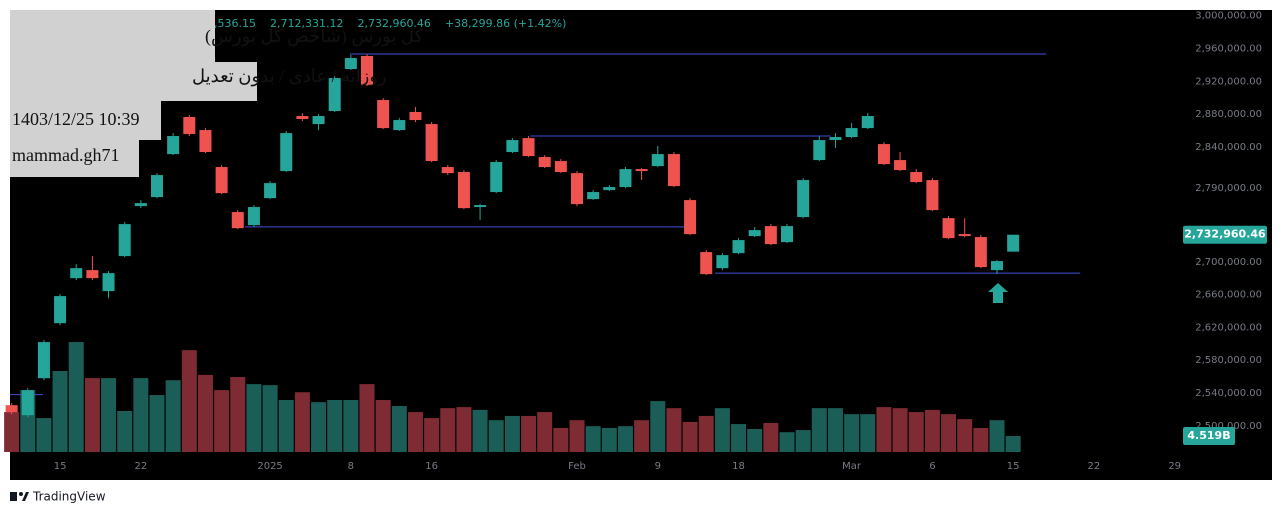 The width and height of the screenshot is (1282, 515). I want to click on y-tick-label: 2,500,000.00, so click(1228, 426).